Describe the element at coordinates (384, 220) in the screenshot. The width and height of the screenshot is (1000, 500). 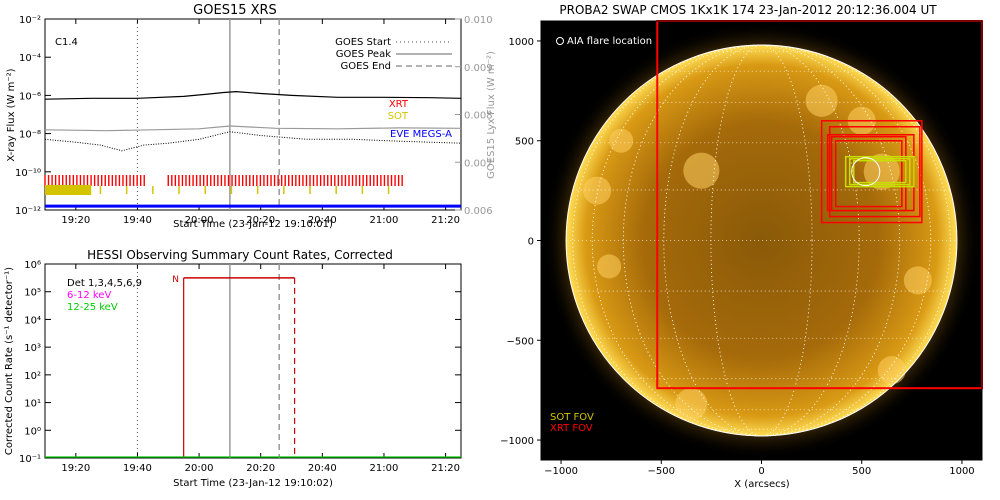
I see `goes-x-tick-label: 21:00` at that location.